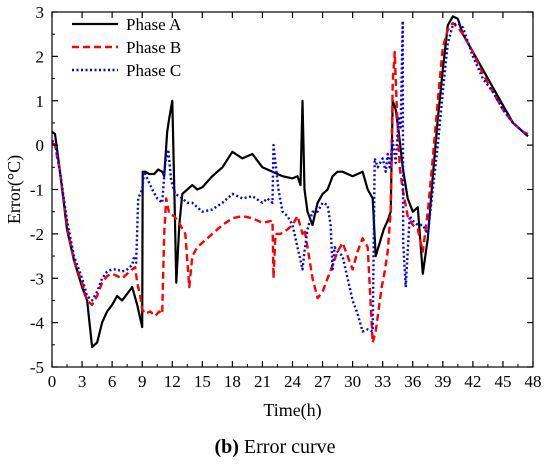  What do you see at coordinates (472, 381) in the screenshot?
I see `x-tick-label: 42` at bounding box center [472, 381].